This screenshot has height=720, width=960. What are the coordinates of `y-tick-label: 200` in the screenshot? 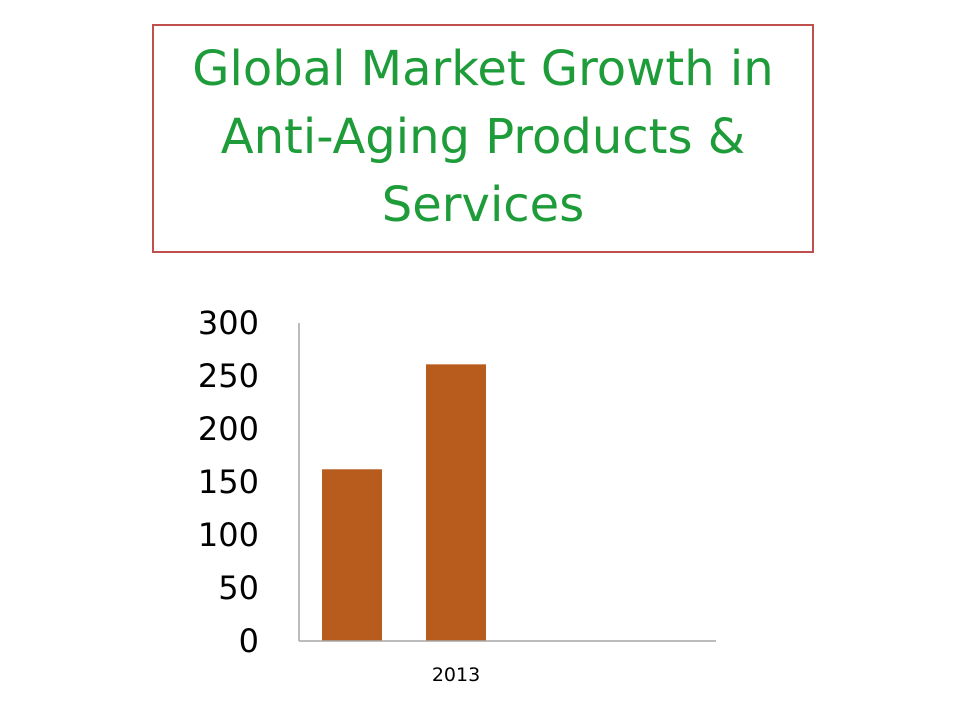 It's located at (228, 429).